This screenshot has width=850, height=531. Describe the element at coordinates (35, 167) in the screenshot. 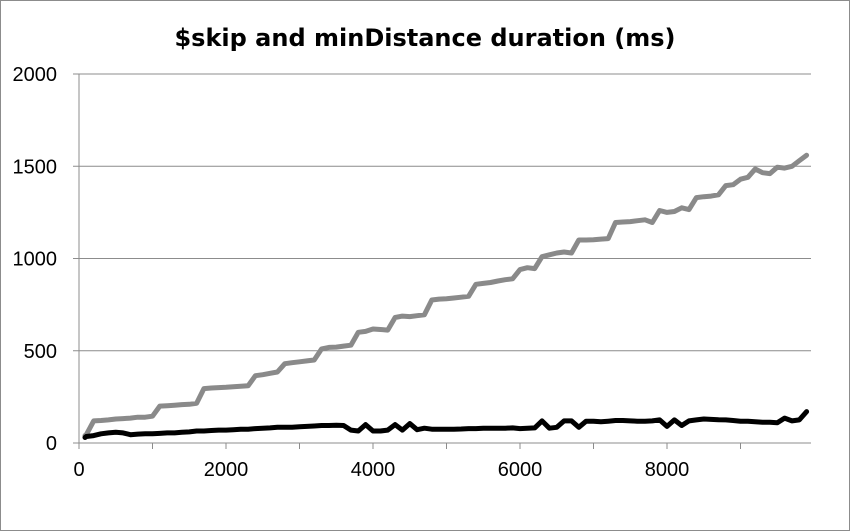

I see `y-tick-label: 1500` at that location.